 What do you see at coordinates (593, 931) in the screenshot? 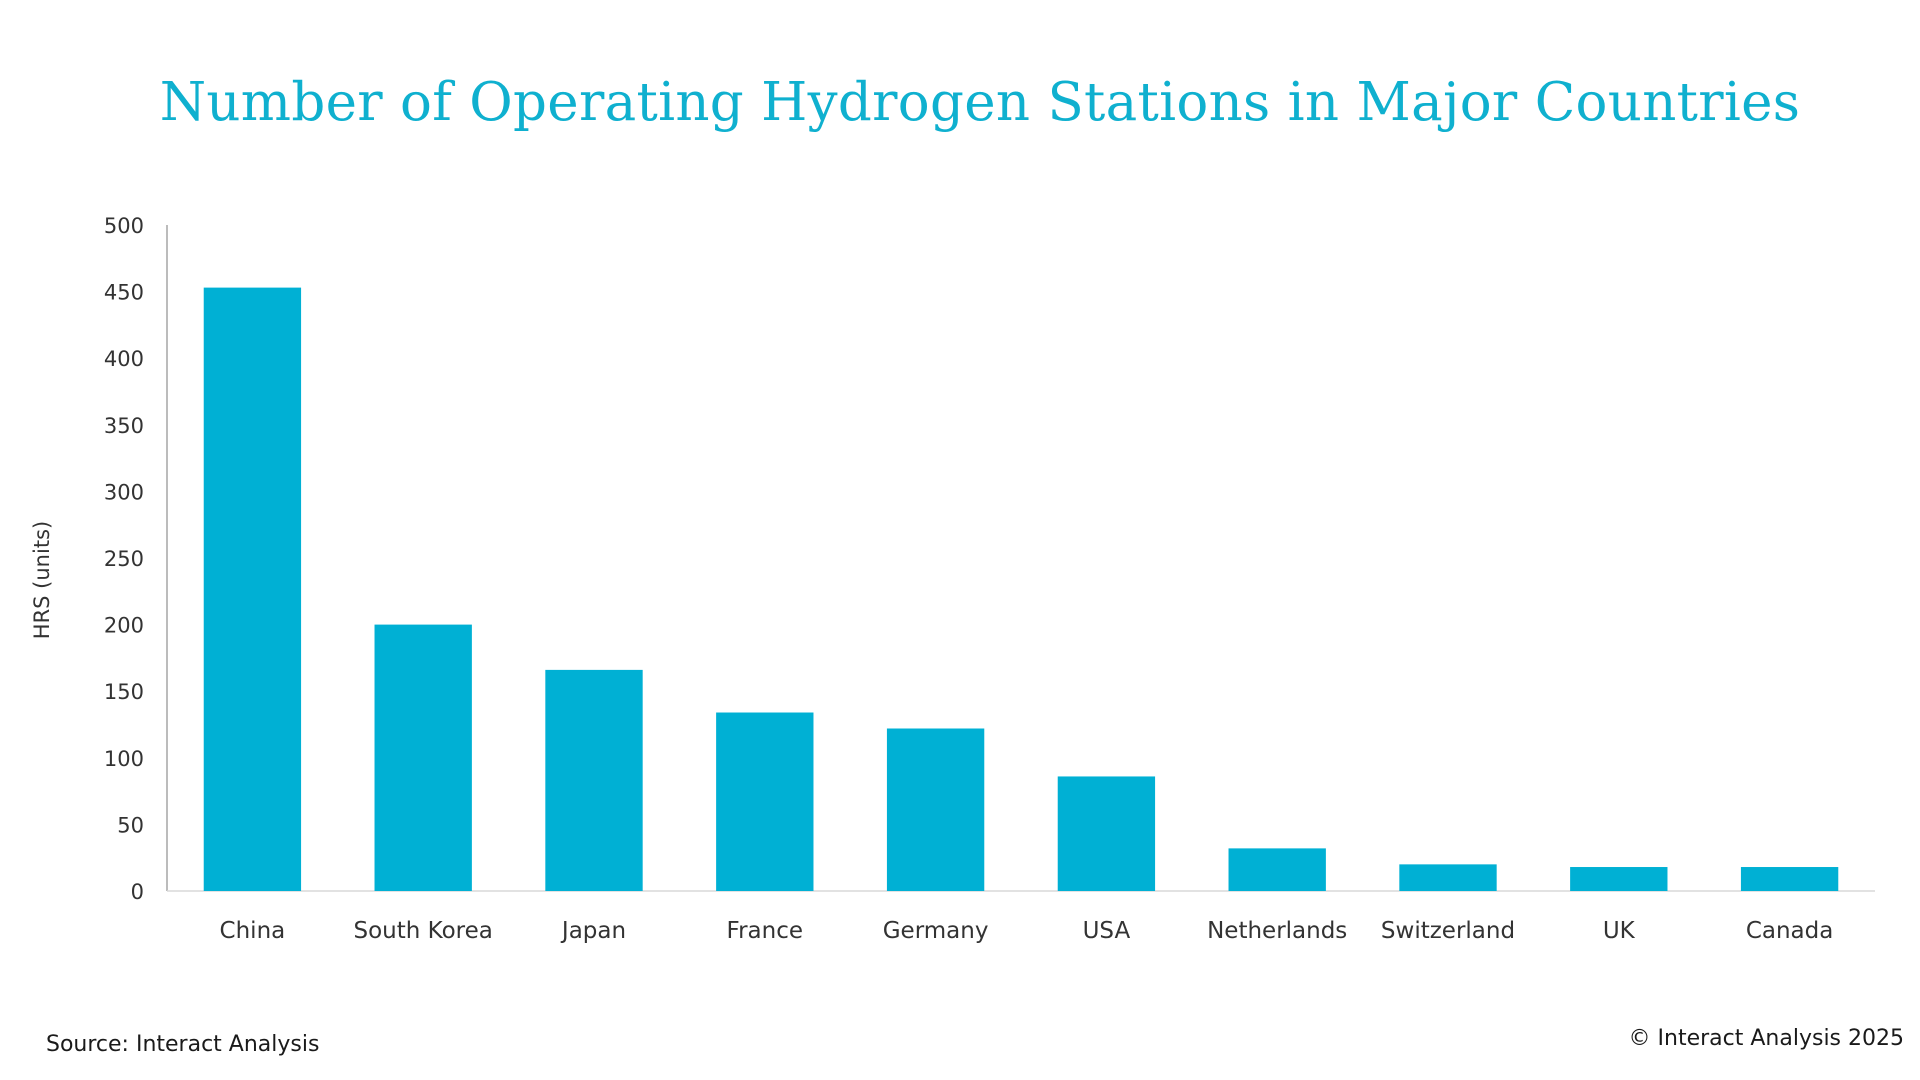
I see `x-tick-label: Japan` at bounding box center [593, 931].